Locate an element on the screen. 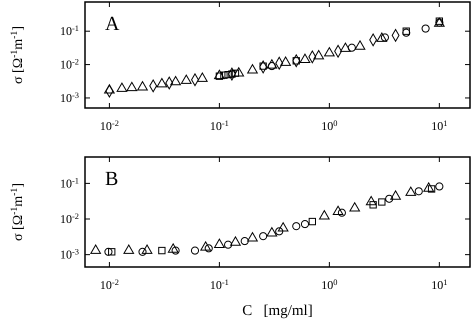  annotation: B is located at coordinates (111, 179).